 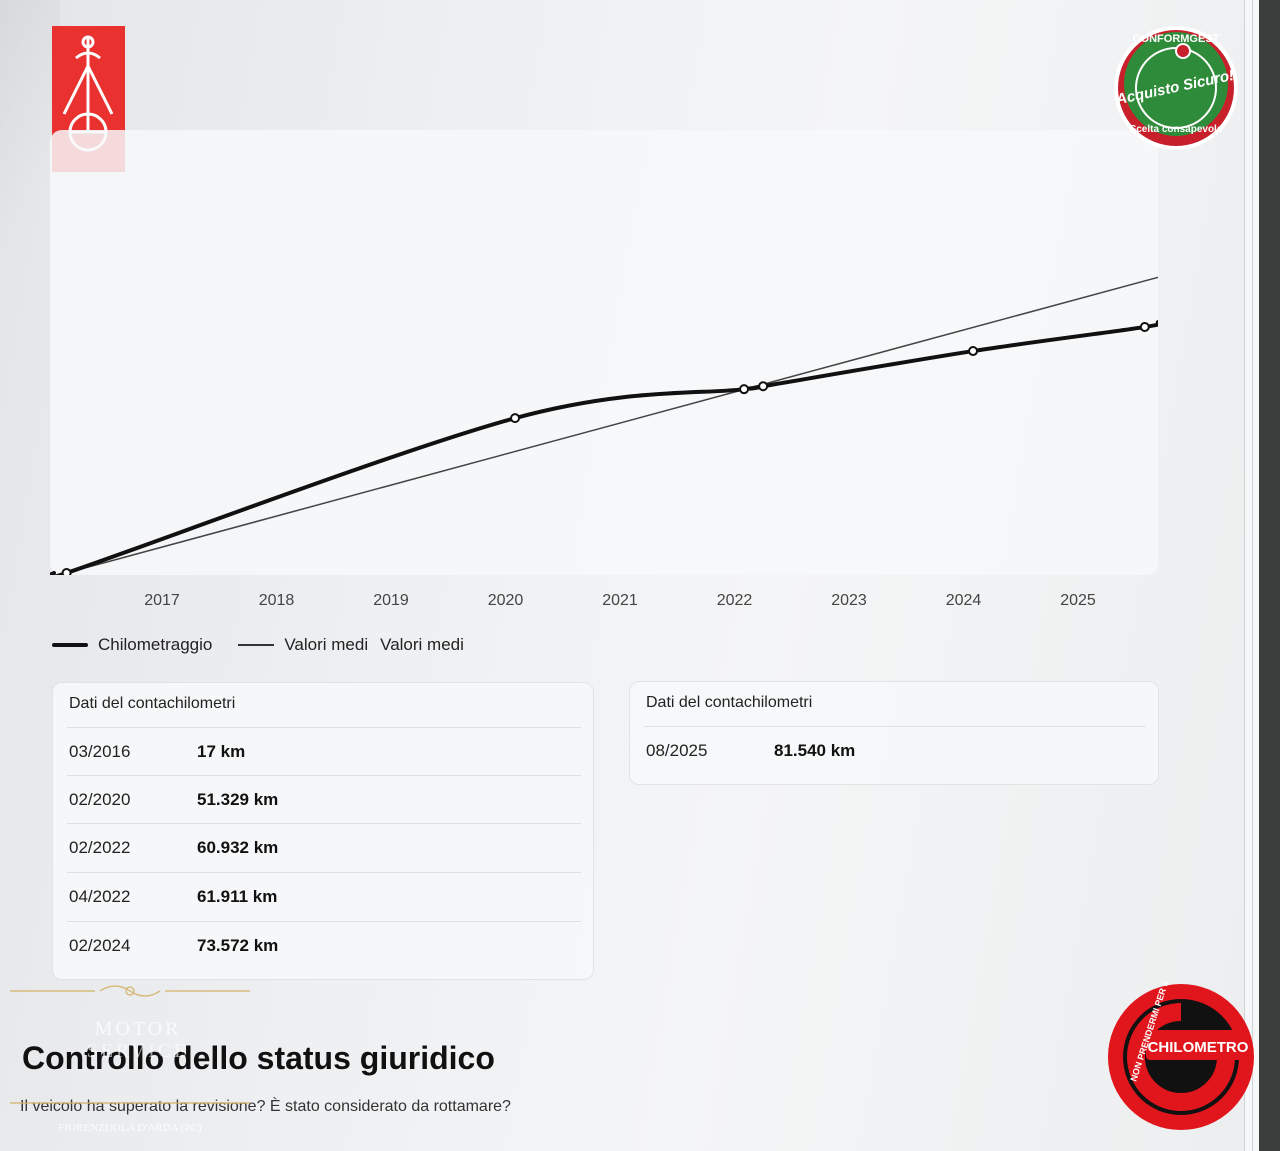 What do you see at coordinates (324, 945) in the screenshot?
I see `odometer-row: 02/2024 73.572 km` at bounding box center [324, 945].